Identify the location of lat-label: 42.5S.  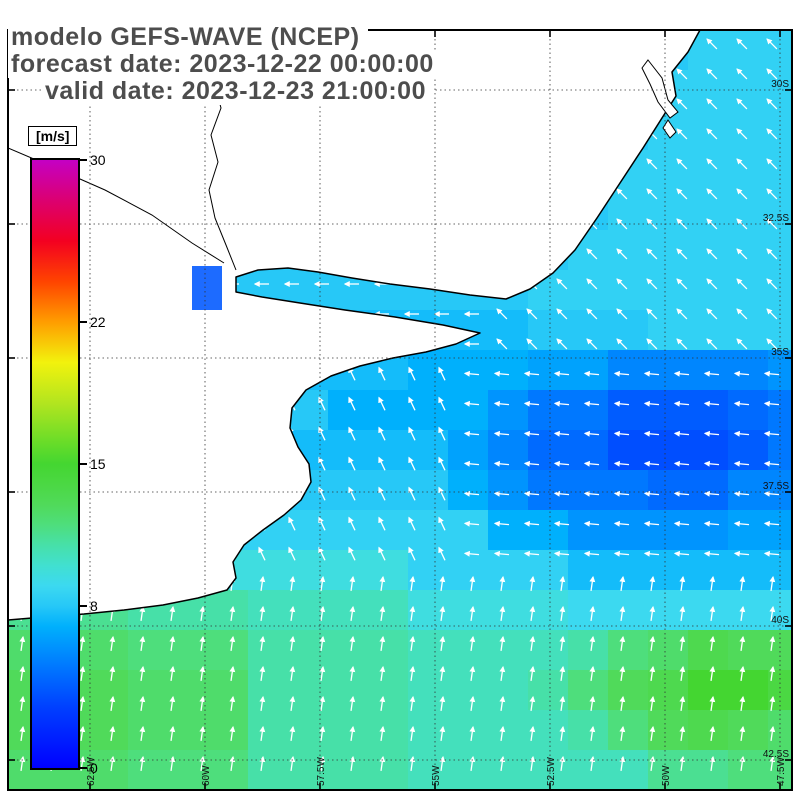
(776, 754).